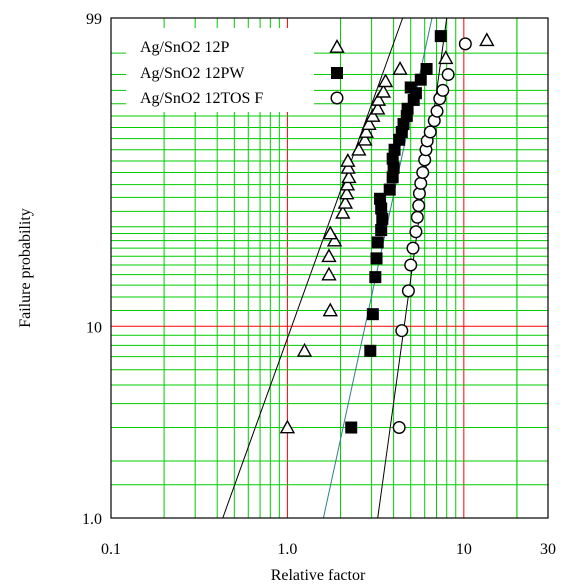 The image size is (568, 586). I want to click on legend-label-12pw: Ag/SnO2 12PW, so click(192, 73).